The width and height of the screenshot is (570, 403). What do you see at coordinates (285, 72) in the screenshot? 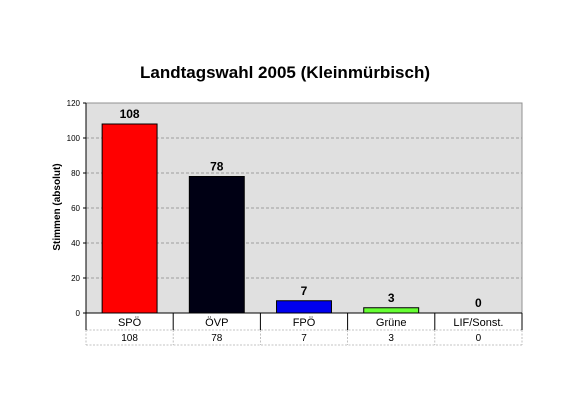
I see `chart-title: Landtagswahl 2005 (Kleinmürbisch)` at bounding box center [285, 72].